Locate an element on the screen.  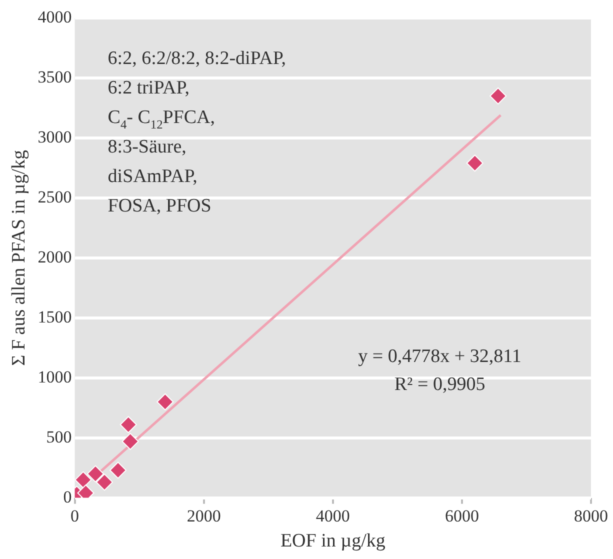
y-tick-label: 2500 is located at coordinates (55, 196).